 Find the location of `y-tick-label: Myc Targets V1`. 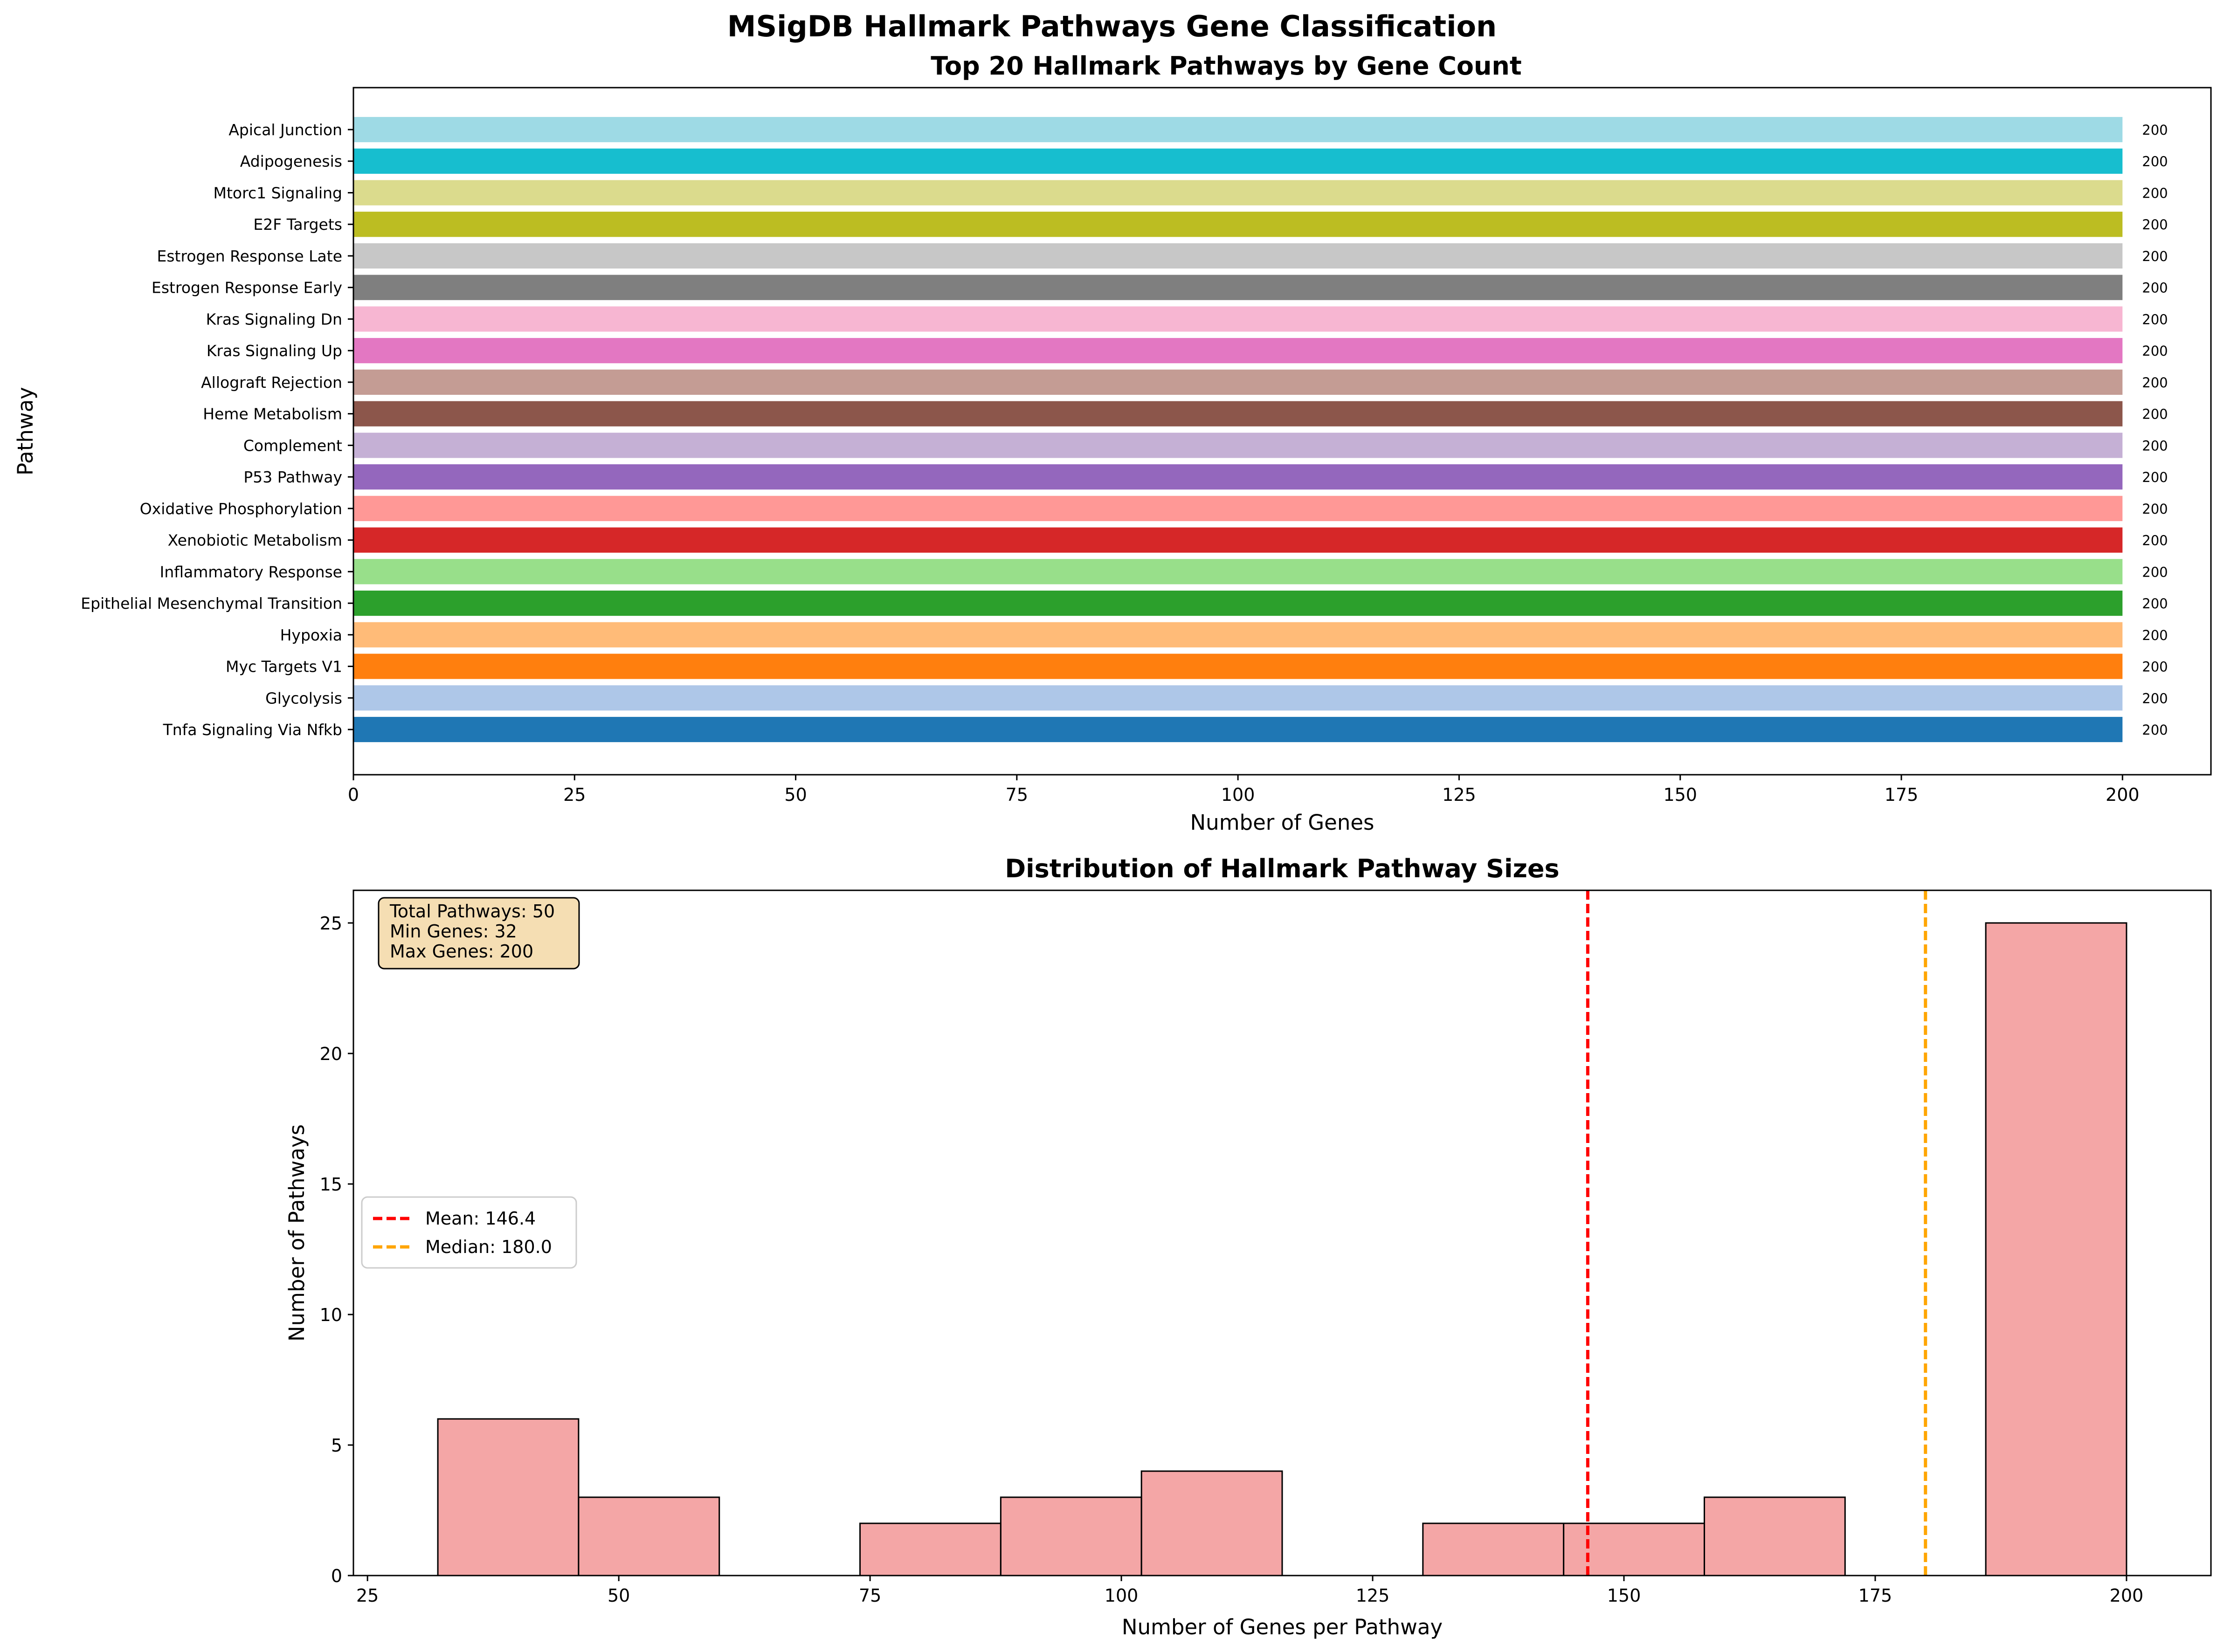

y-tick-label: Myc Targets V1 is located at coordinates (284, 667).